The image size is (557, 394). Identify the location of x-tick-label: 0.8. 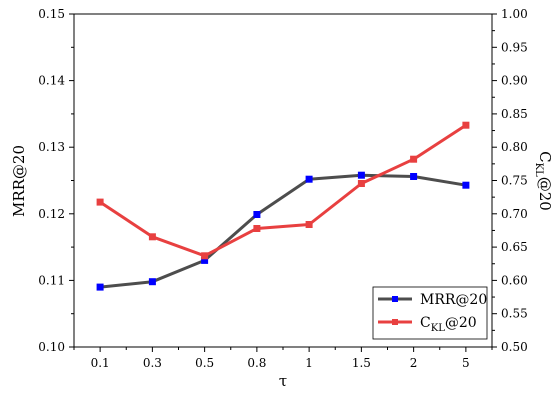
(256, 363).